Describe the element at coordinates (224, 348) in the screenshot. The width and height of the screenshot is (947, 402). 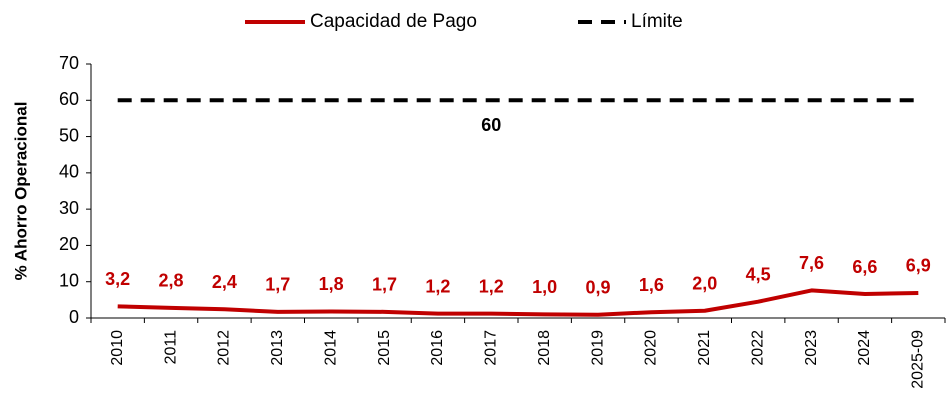
I see `x-tick-label: 2012` at that location.